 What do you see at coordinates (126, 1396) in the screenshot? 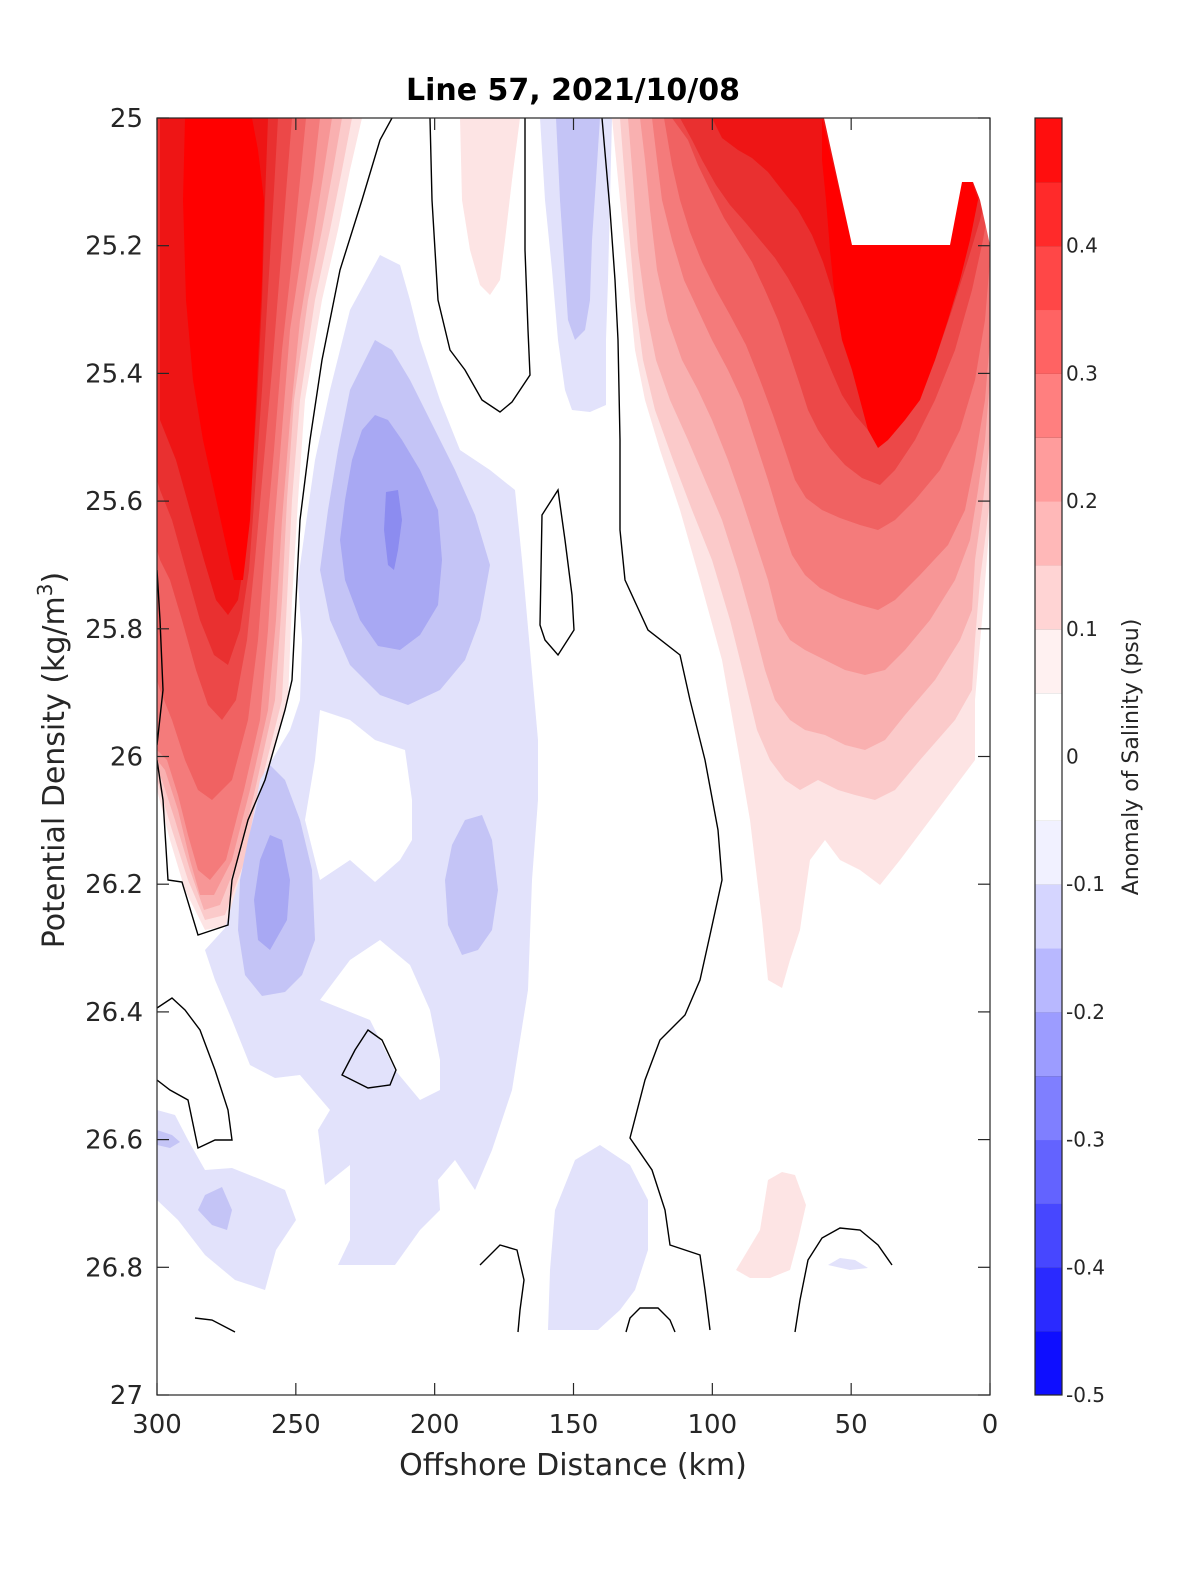
I see `y-tick-label: 27` at bounding box center [126, 1396].